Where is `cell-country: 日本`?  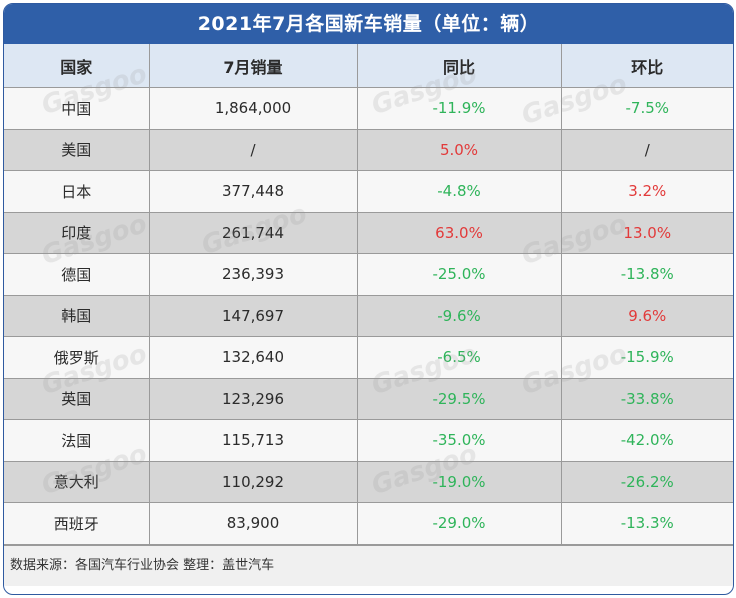 cell-country: 日本 is located at coordinates (77, 191).